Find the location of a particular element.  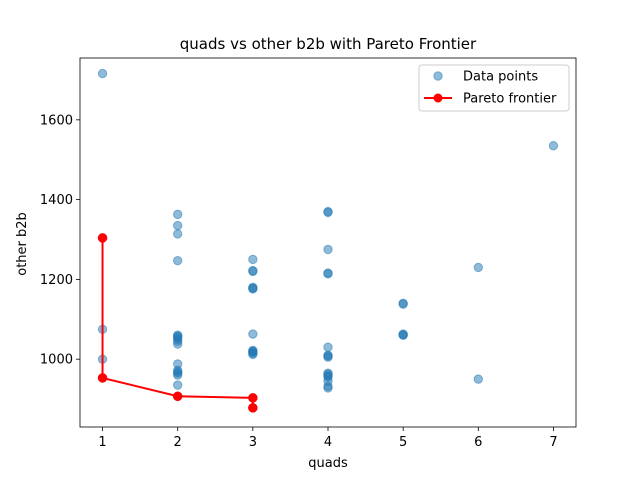

x-tick-label: 6 is located at coordinates (478, 442).